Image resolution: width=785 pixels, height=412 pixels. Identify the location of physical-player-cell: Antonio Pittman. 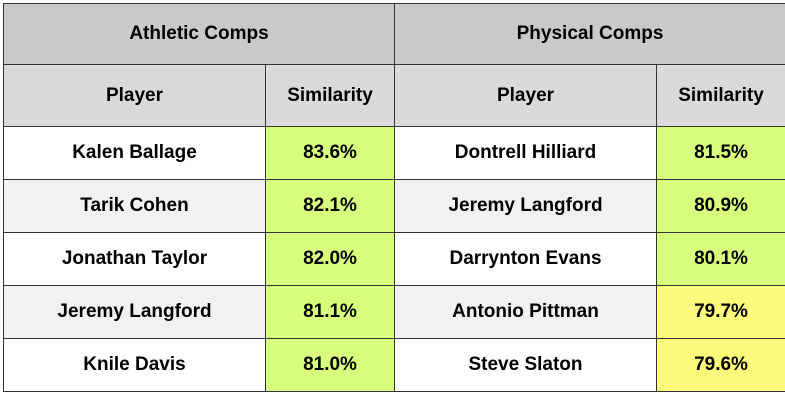
(526, 312).